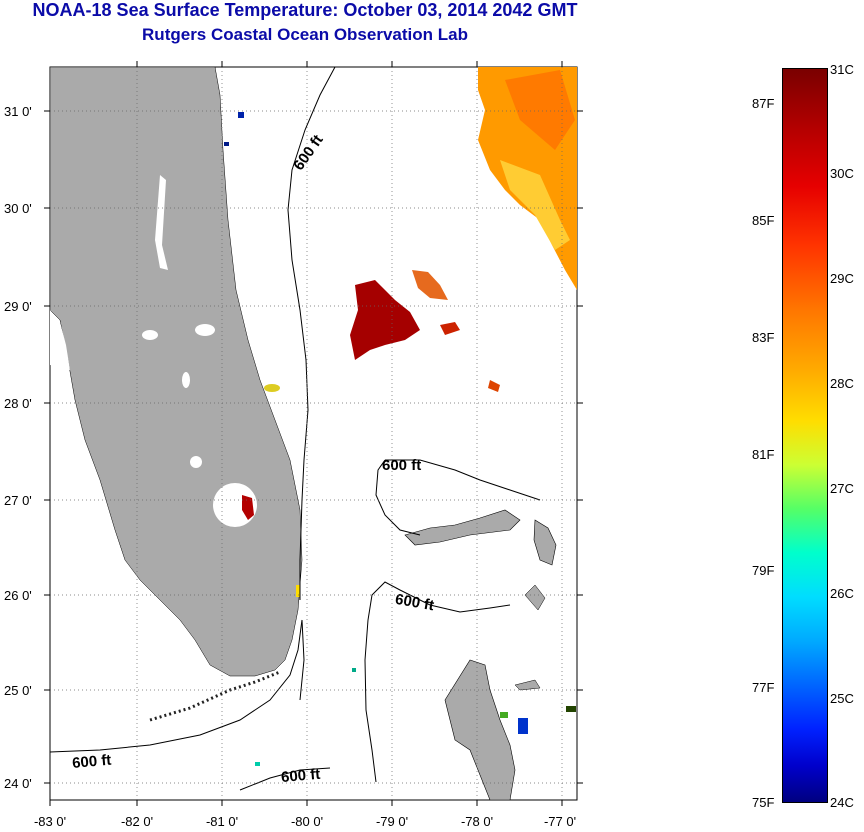 Image resolution: width=864 pixels, height=832 pixels. I want to click on lon-label: -81 0', so click(222, 821).